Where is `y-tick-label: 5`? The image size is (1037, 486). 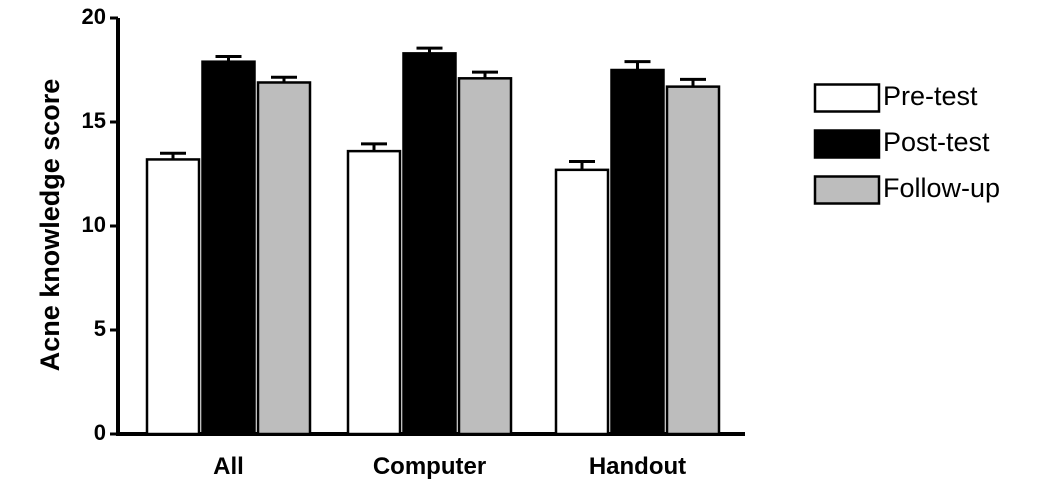
y-tick-label: 5 is located at coordinates (100, 328).